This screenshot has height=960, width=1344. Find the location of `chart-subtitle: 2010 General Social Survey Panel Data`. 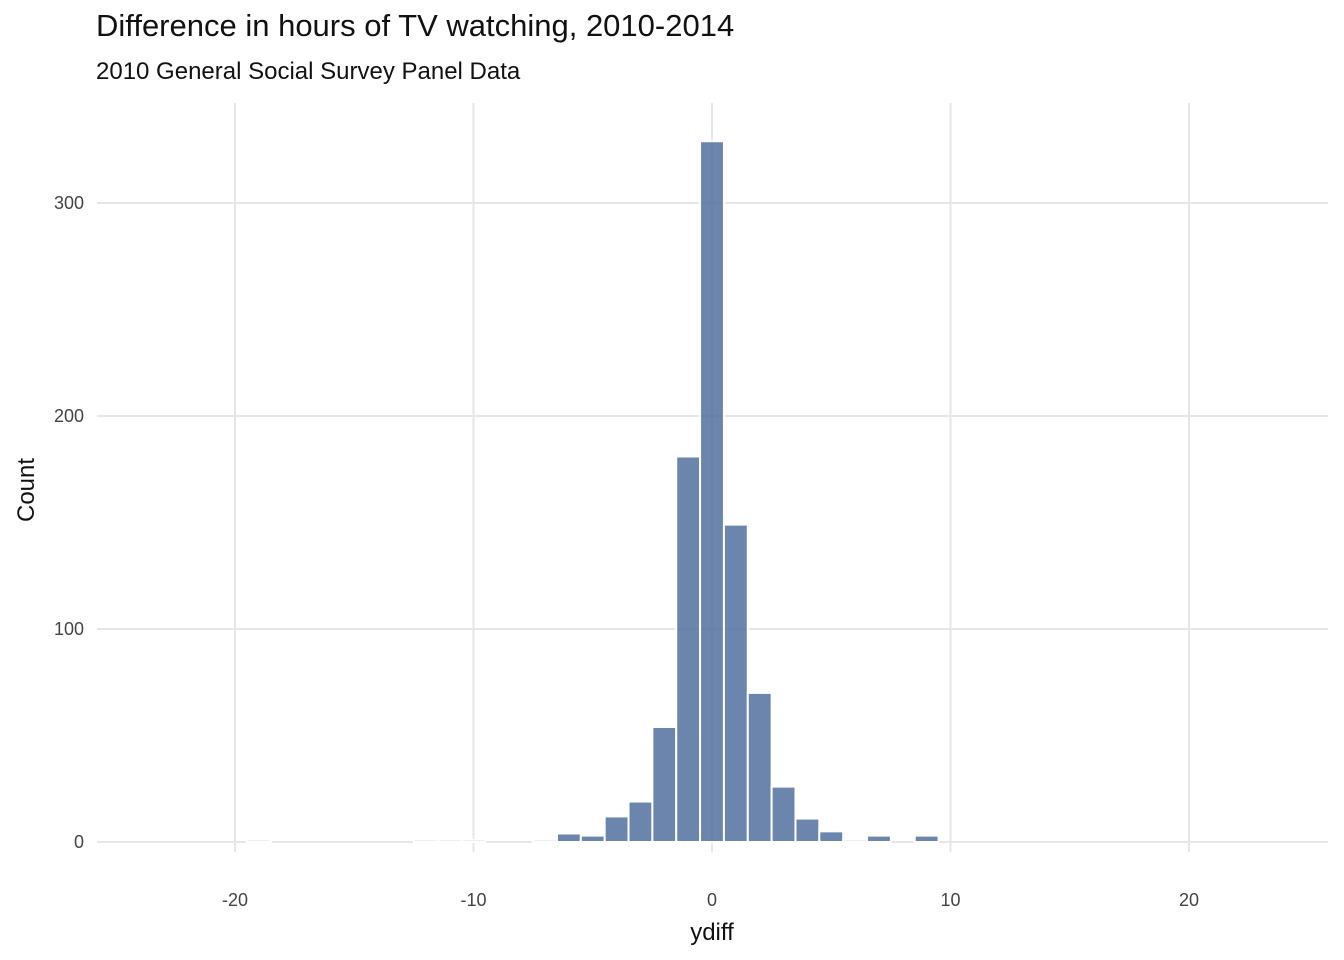

chart-subtitle: 2010 General Social Survey Panel Data is located at coordinates (308, 71).